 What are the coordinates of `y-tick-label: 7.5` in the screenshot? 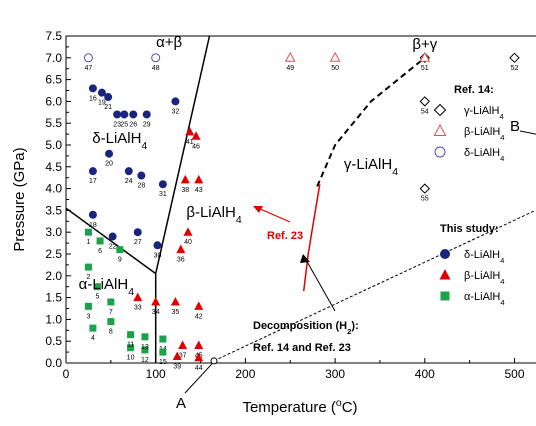 It's located at (53, 36).